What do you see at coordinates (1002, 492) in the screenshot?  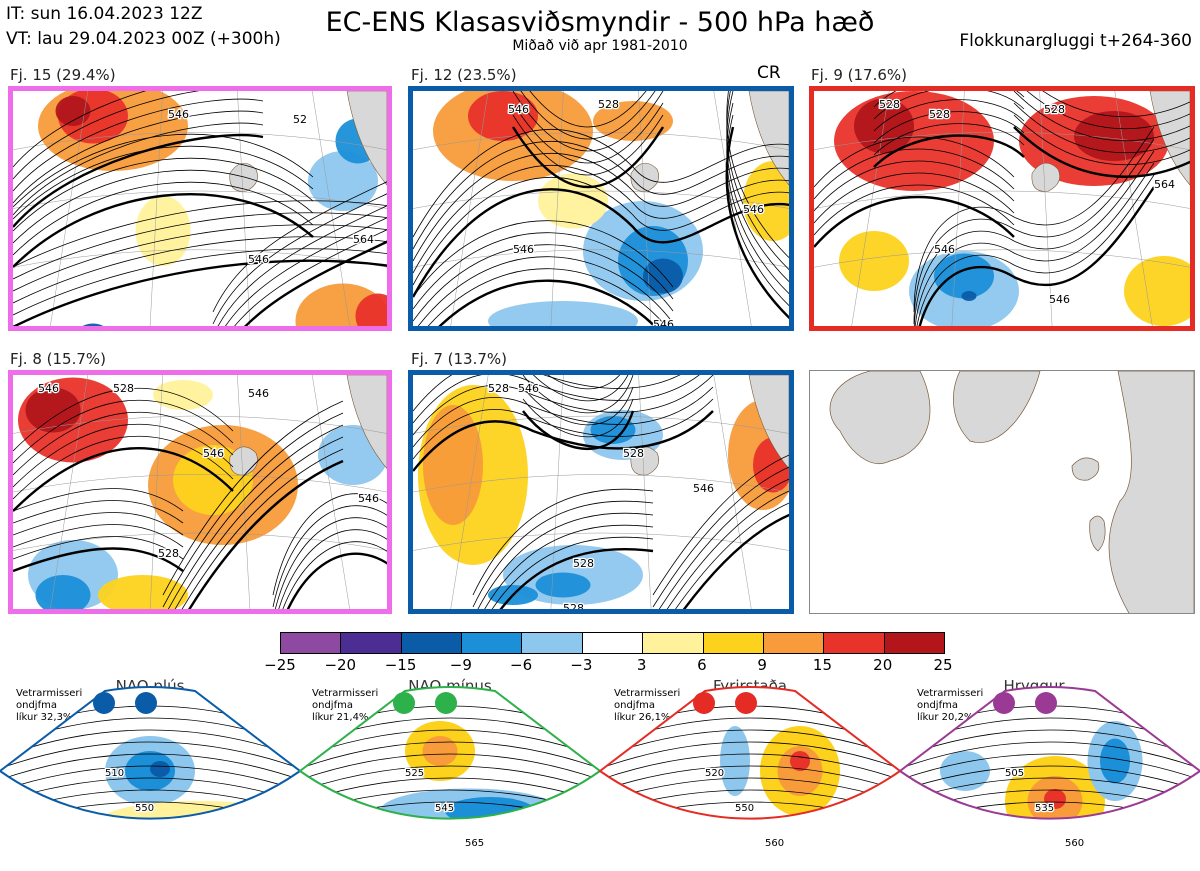 I see `empty-map` at bounding box center [1002, 492].